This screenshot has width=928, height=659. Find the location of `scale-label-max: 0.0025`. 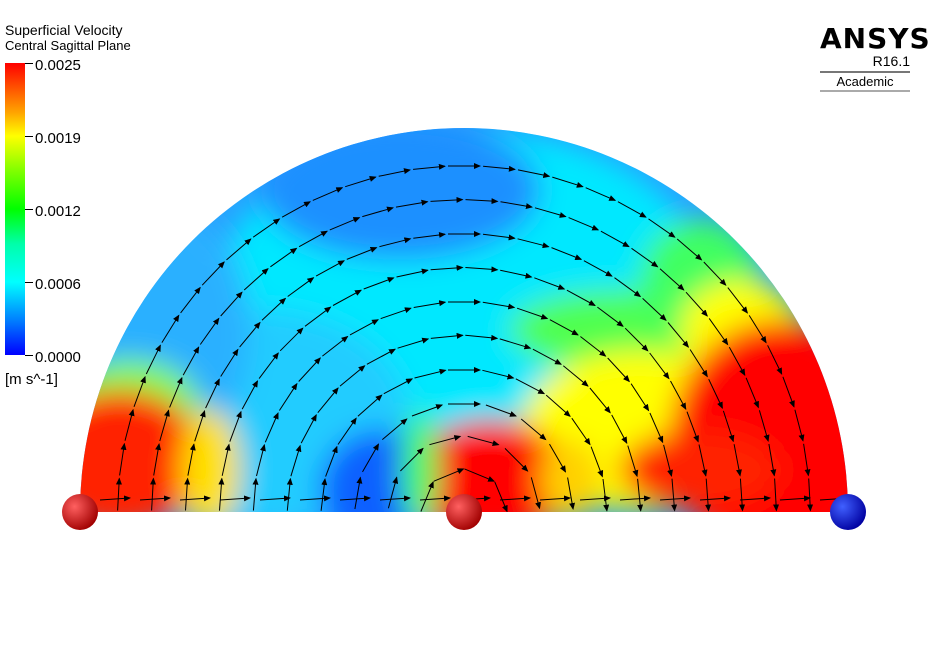

scale-label-max: 0.0025 is located at coordinates (58, 65).